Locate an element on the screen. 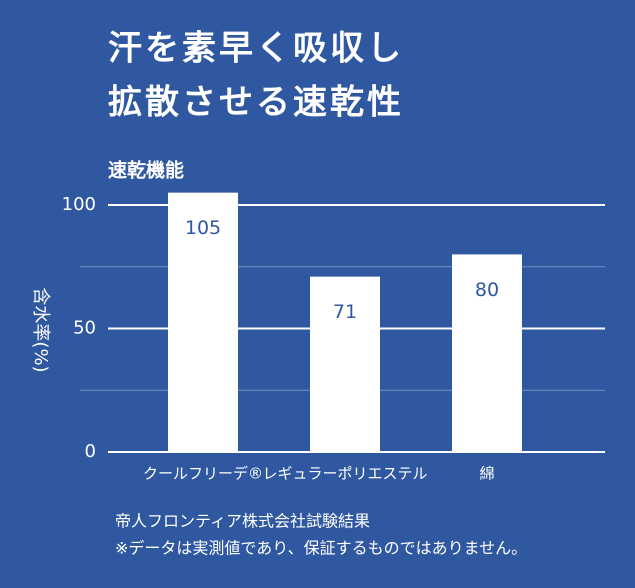 Image resolution: width=635 pixels, height=588 pixels. note: ※データは実測値であり、保証するものではありません。 is located at coordinates (321, 548).